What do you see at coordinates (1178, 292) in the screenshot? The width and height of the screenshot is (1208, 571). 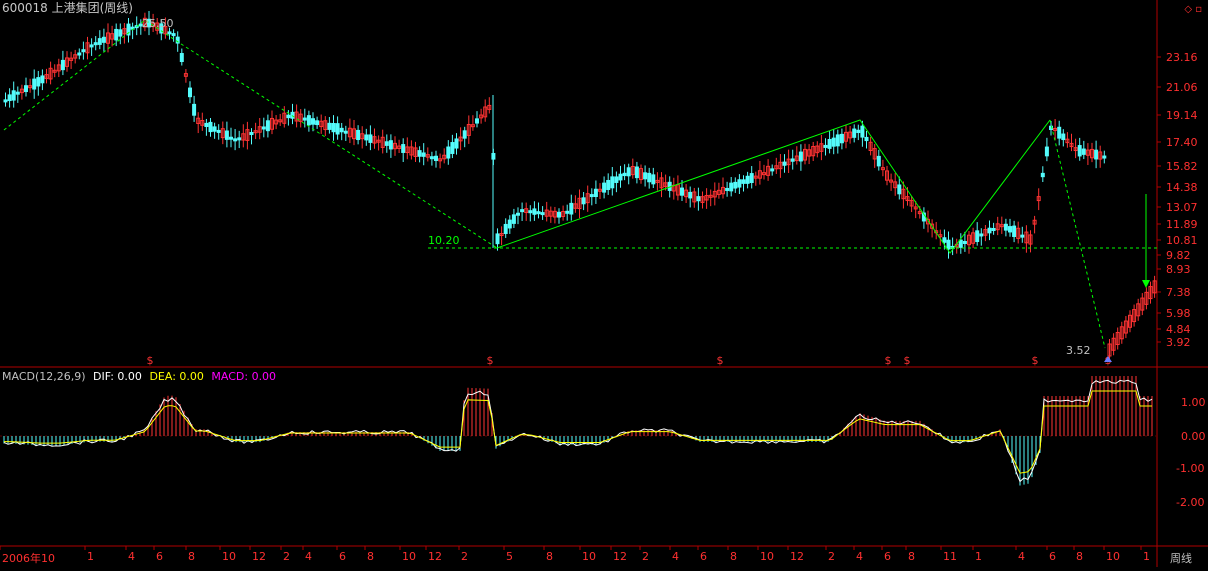 I see `price-tick-label: 7.38` at bounding box center [1178, 292].